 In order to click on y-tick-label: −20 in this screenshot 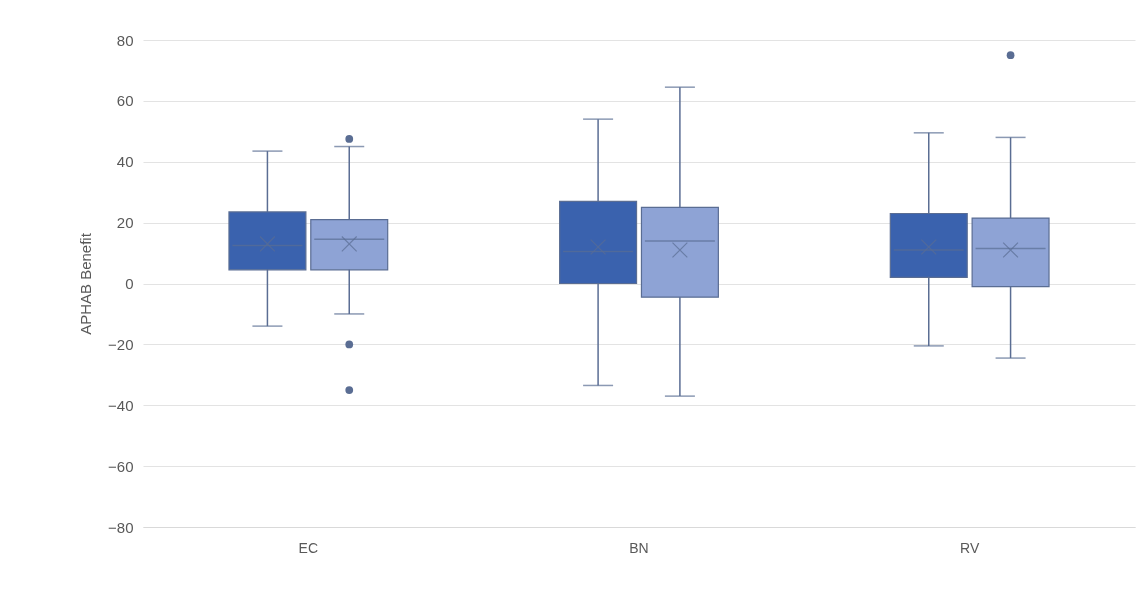, I will do `click(121, 344)`.